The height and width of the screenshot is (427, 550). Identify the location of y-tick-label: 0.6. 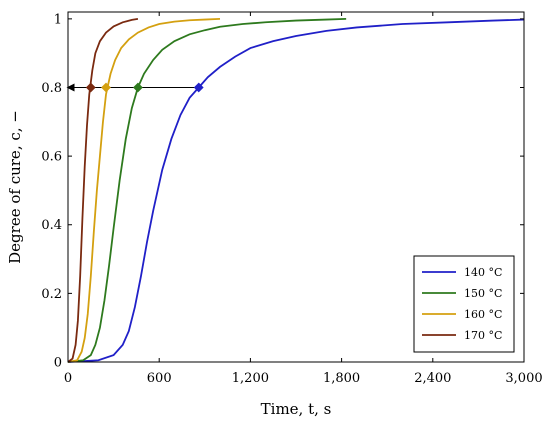
(51, 157).